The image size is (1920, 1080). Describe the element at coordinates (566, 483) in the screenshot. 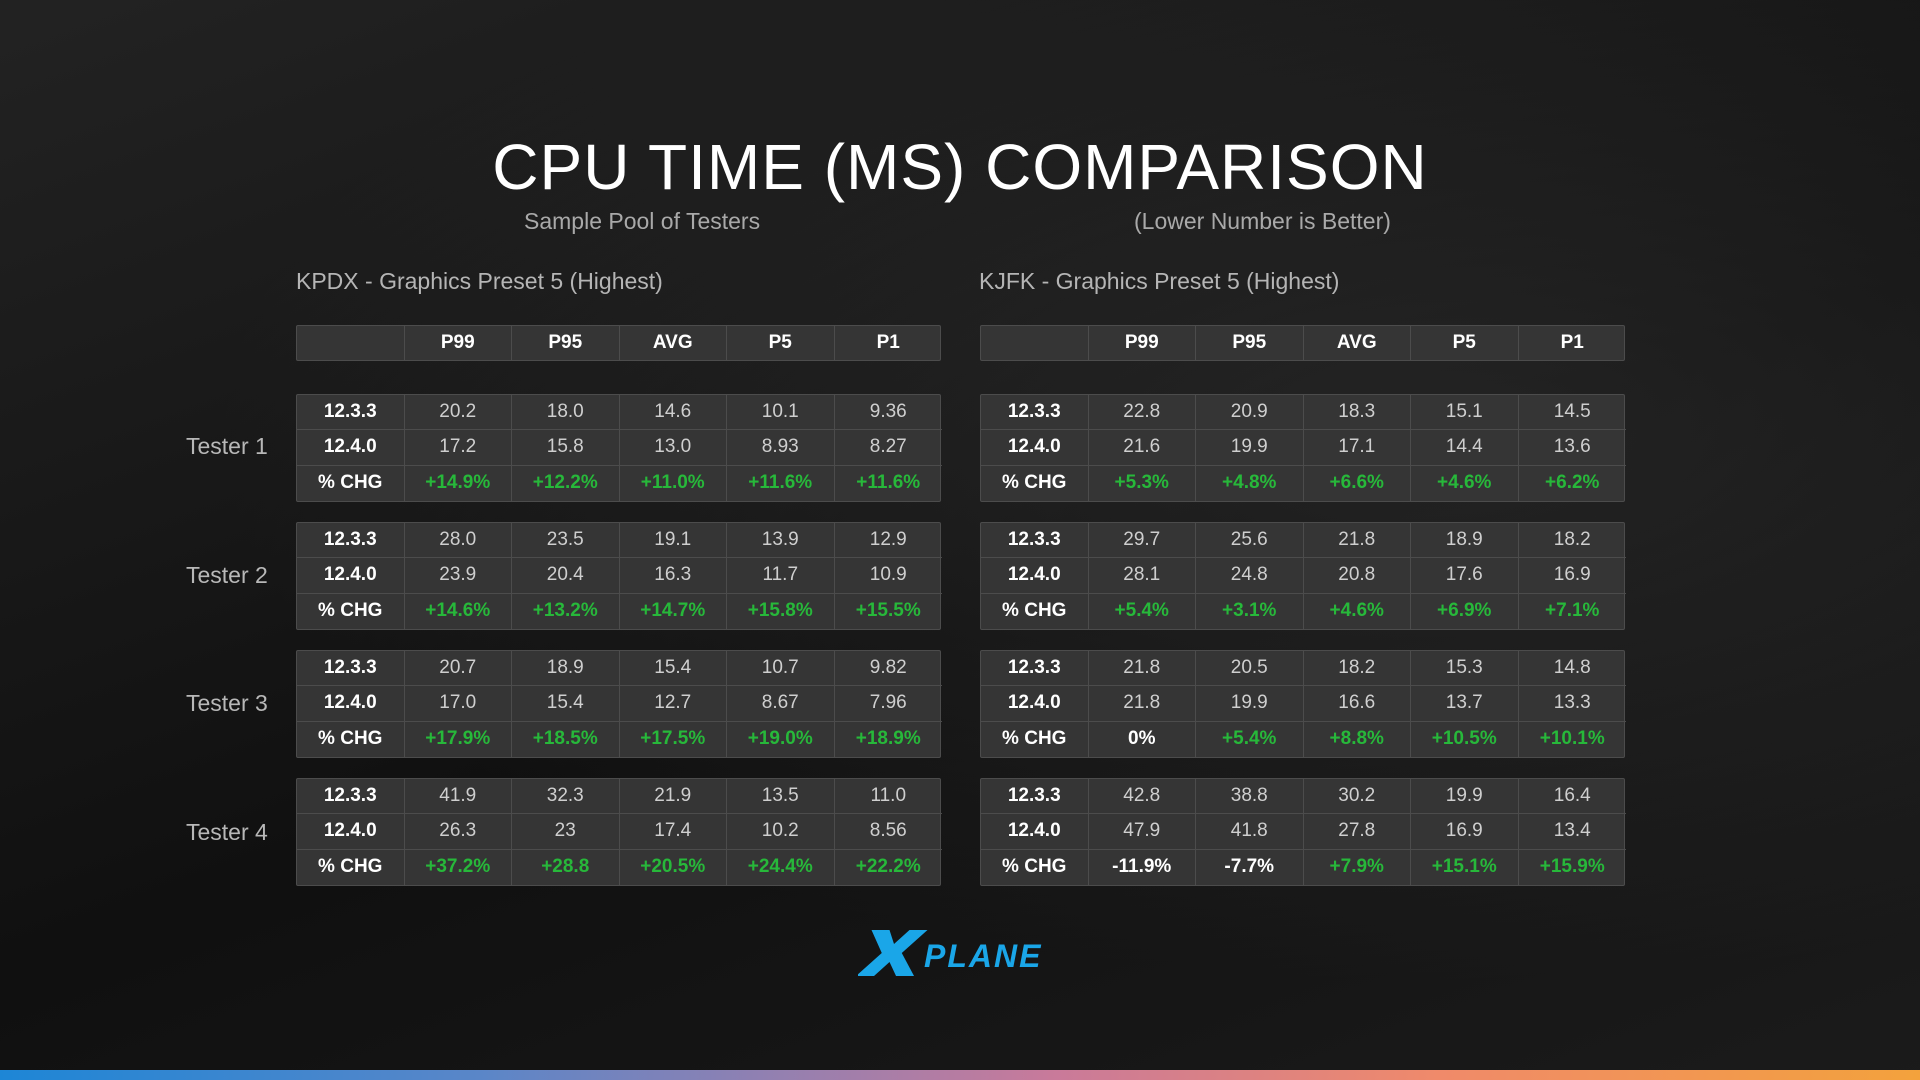

I see `table-cell: +12.2%` at that location.